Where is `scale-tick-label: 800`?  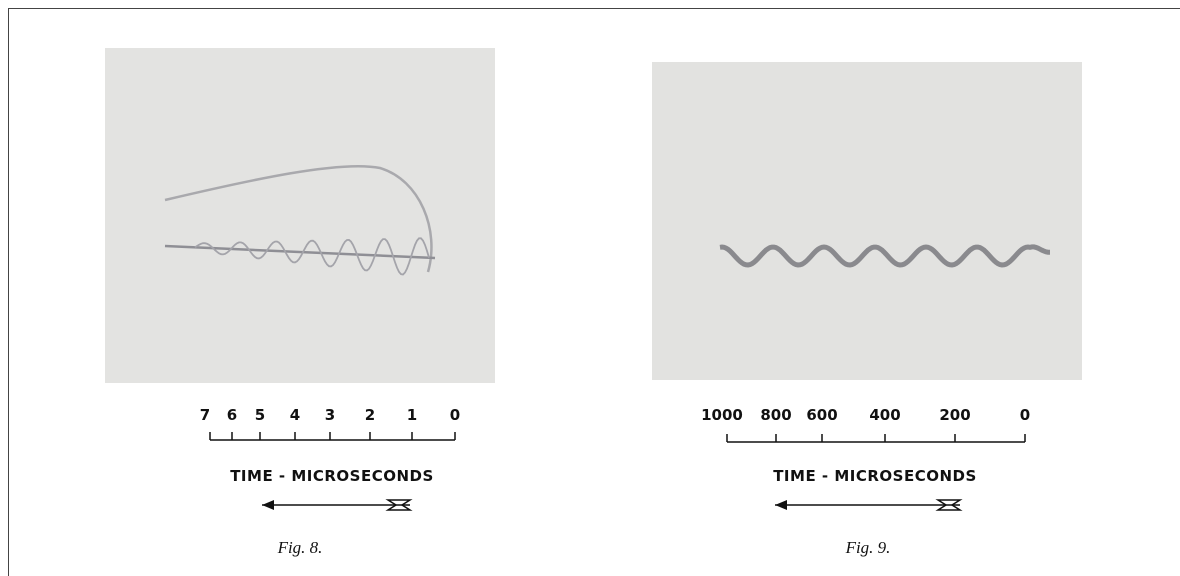
scale-tick-label: 800 is located at coordinates (775, 415).